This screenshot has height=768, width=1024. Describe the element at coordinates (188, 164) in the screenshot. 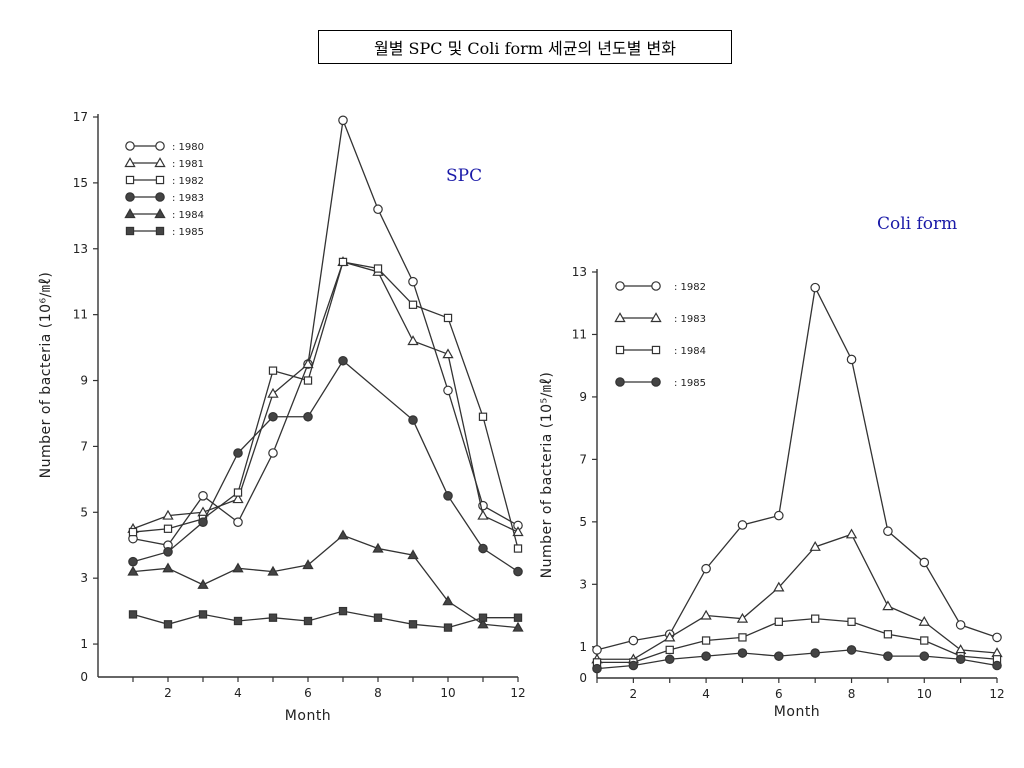

I see `legend-label: : 1981` at that location.